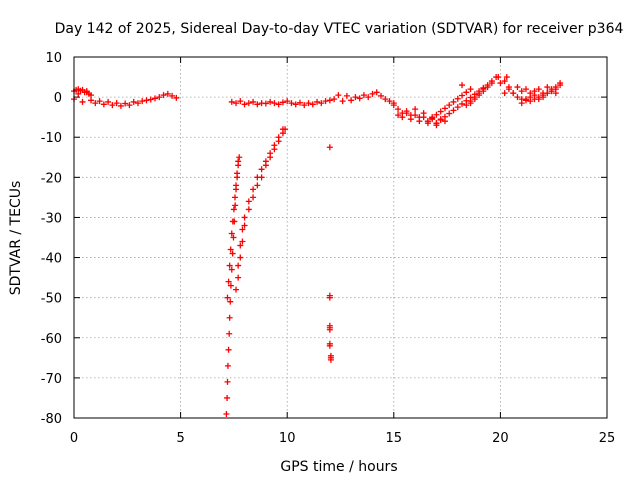  I want to click on y-tick-label: -70, so click(51, 379).